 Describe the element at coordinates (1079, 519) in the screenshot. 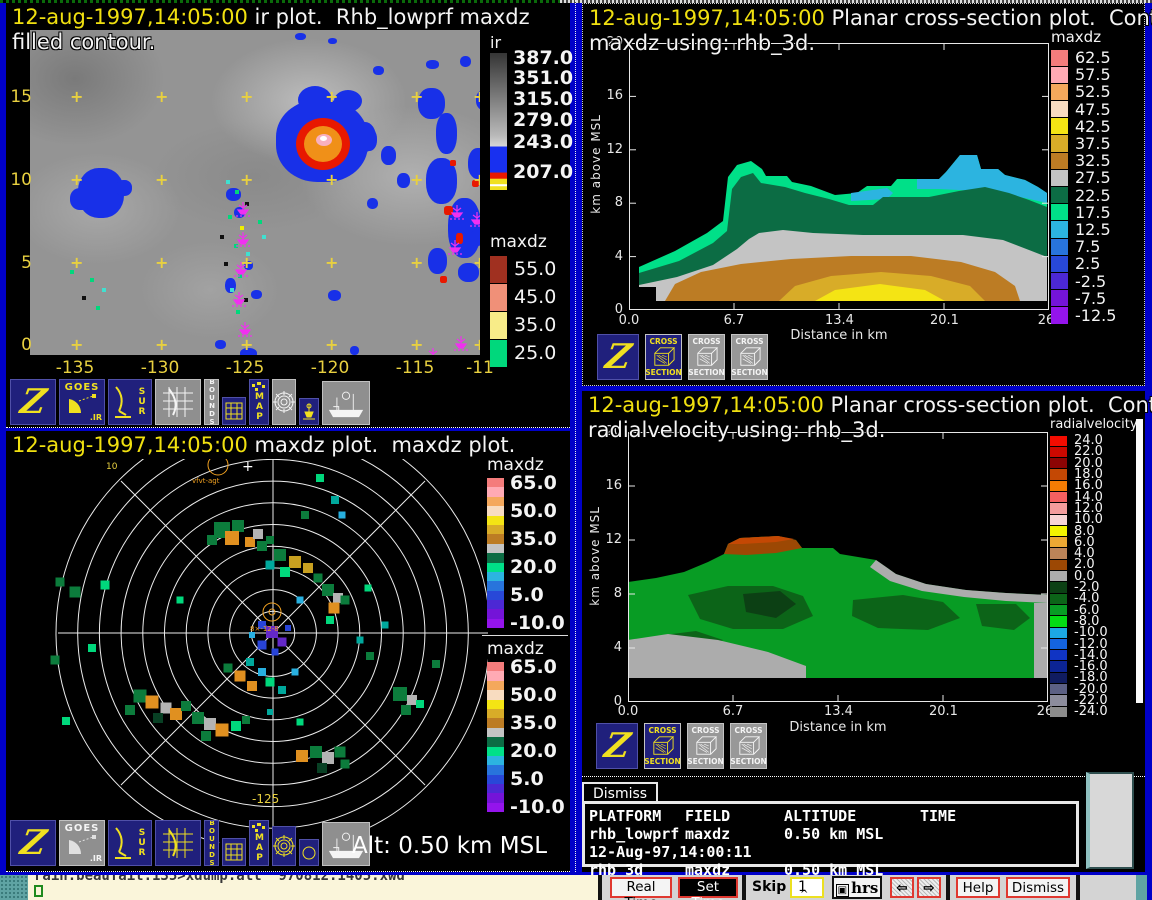

I see `colorbar-entry: 10.0` at that location.